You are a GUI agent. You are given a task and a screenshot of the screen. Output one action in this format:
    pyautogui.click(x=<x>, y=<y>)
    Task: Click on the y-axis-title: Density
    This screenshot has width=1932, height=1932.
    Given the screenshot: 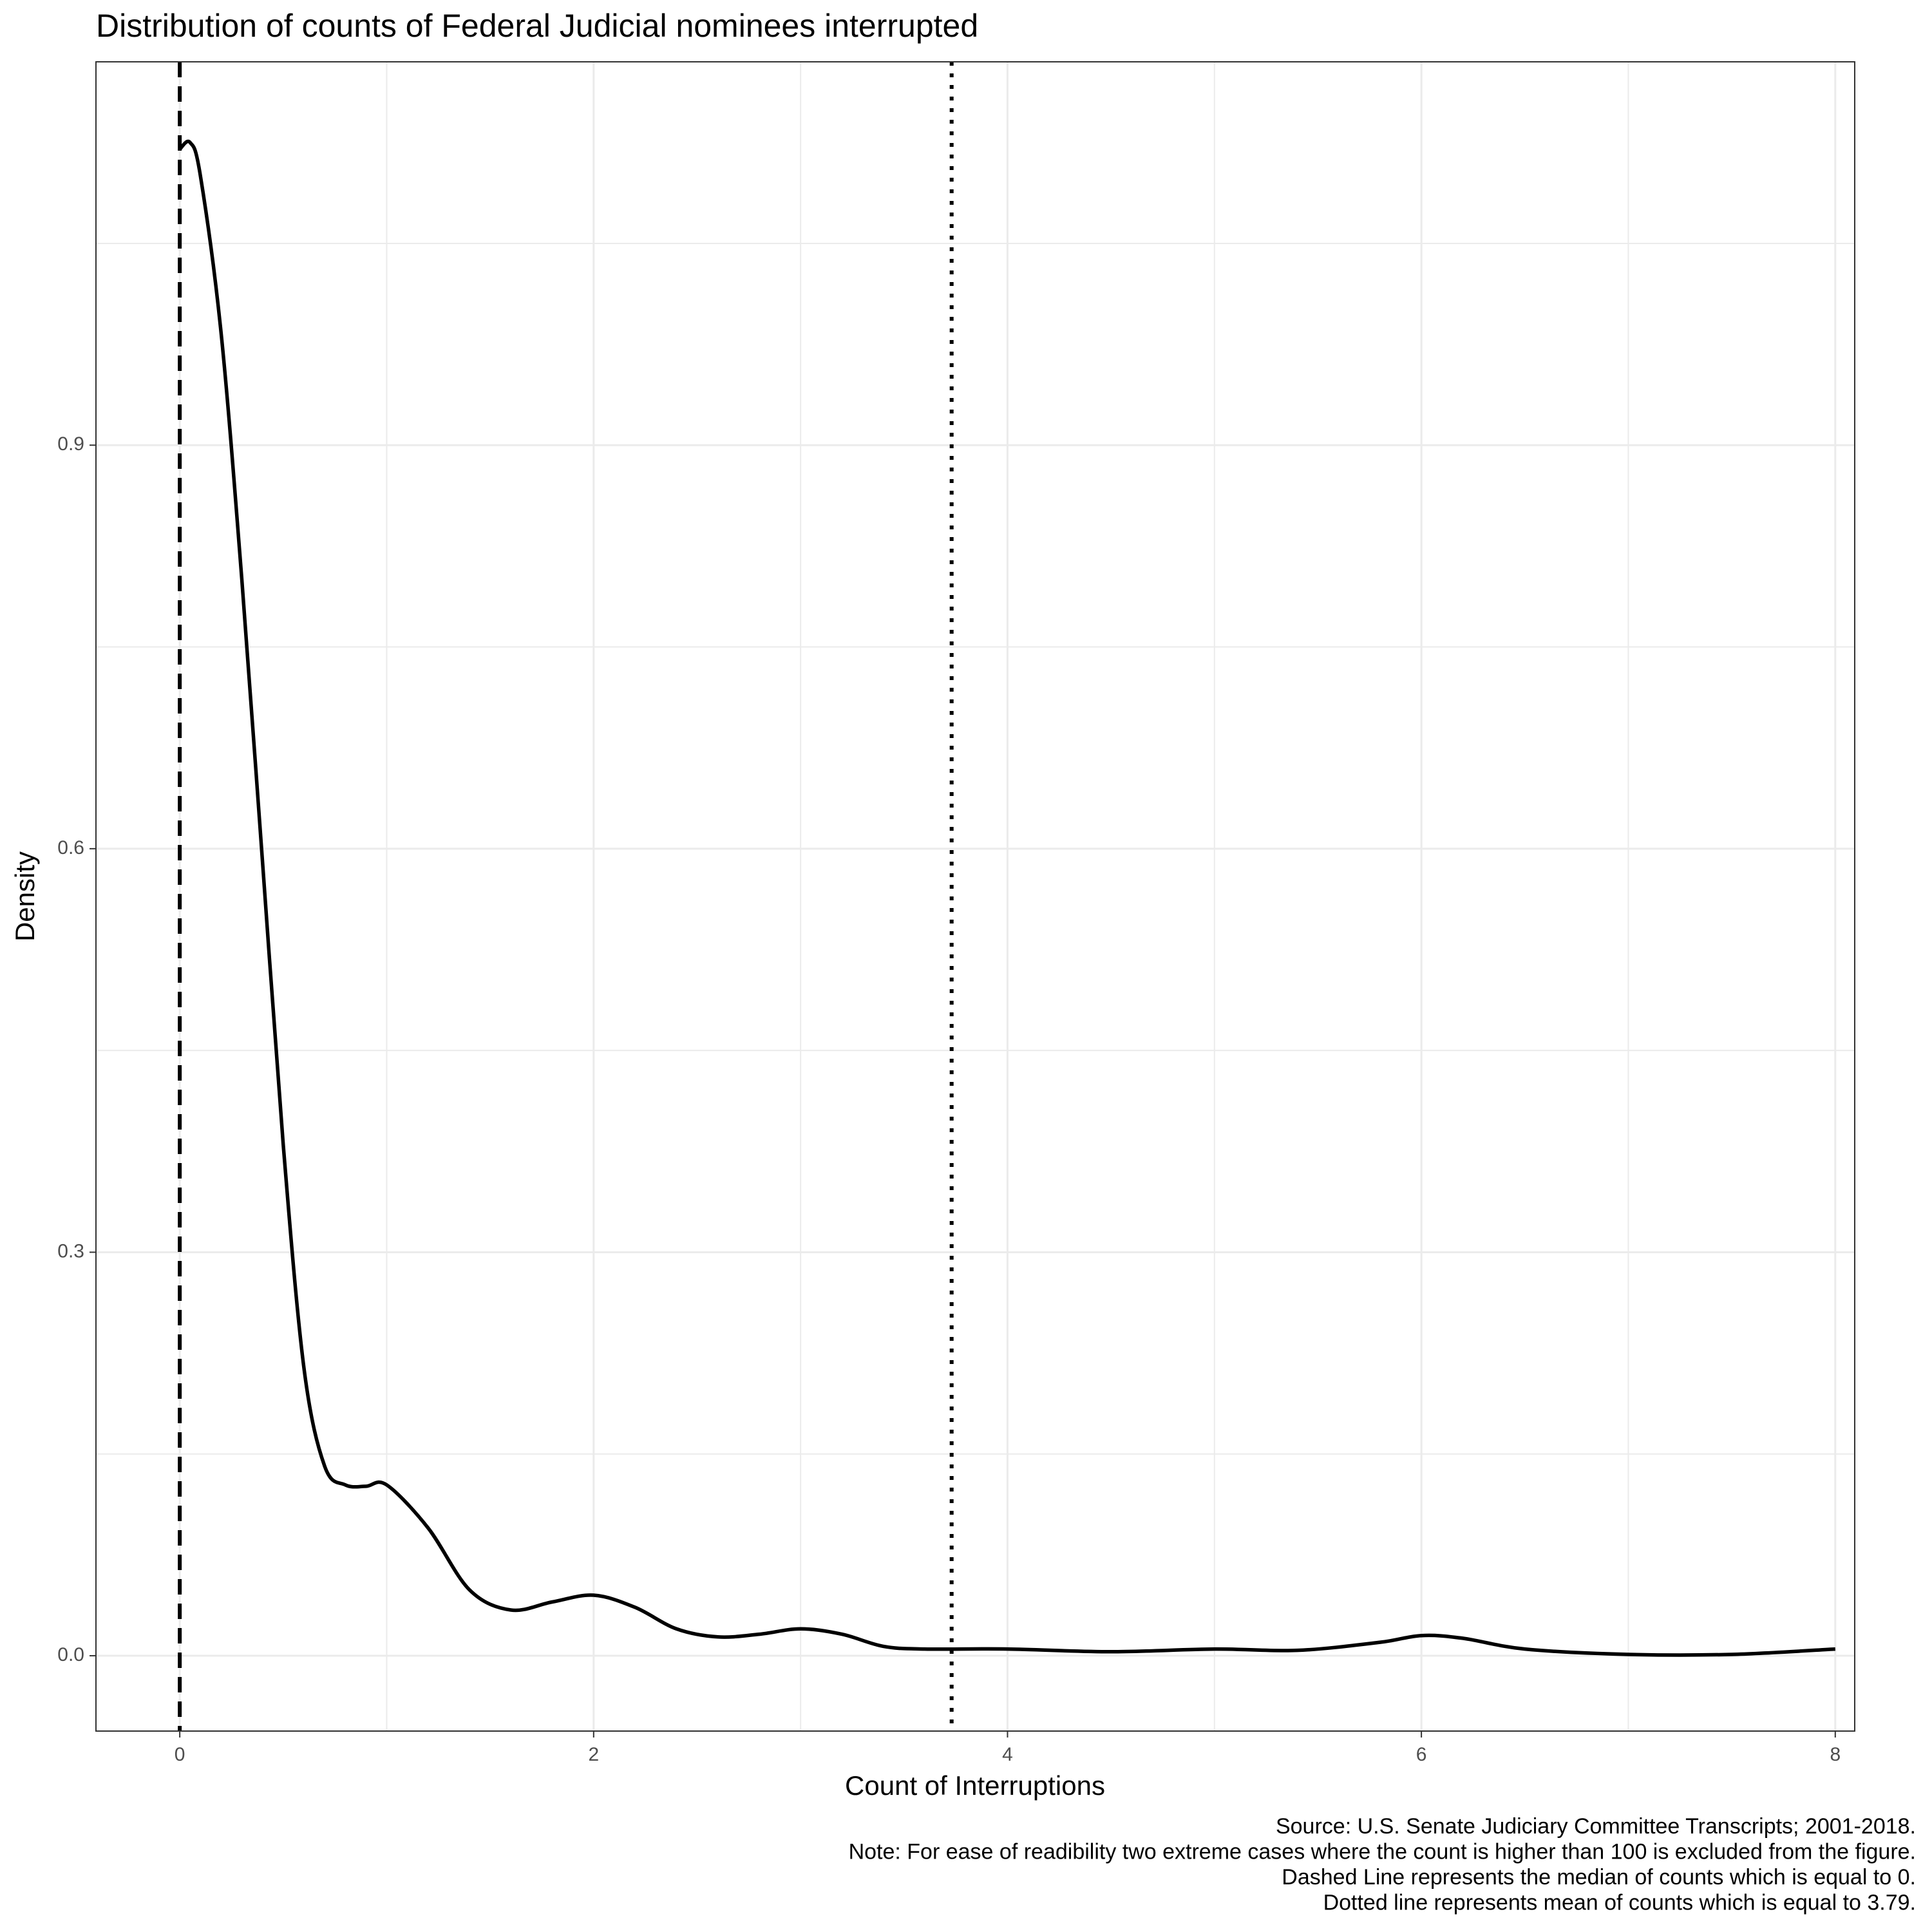 What is the action you would take?
    pyautogui.click(x=25, y=897)
    